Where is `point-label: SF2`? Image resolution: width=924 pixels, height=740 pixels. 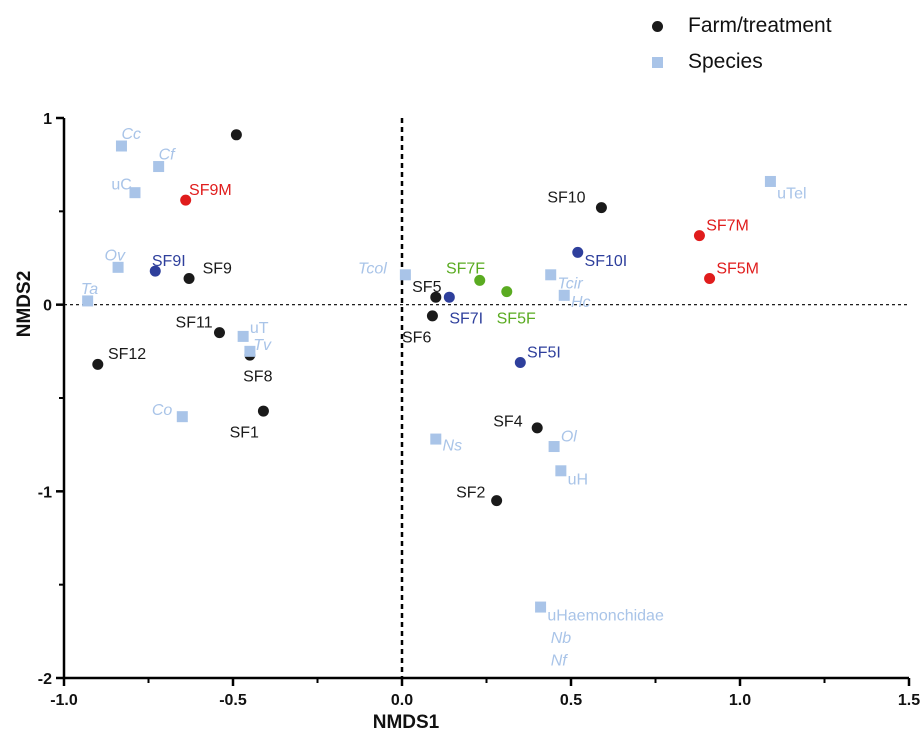
point-label: SF2 is located at coordinates (470, 492).